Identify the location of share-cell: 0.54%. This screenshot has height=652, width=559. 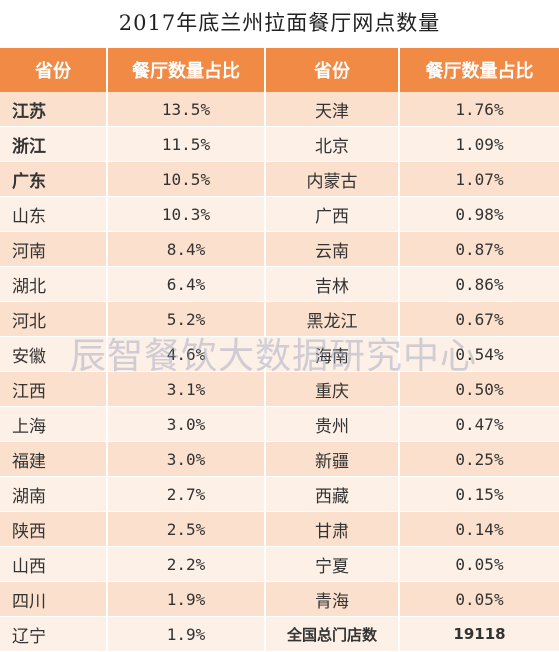
(479, 354).